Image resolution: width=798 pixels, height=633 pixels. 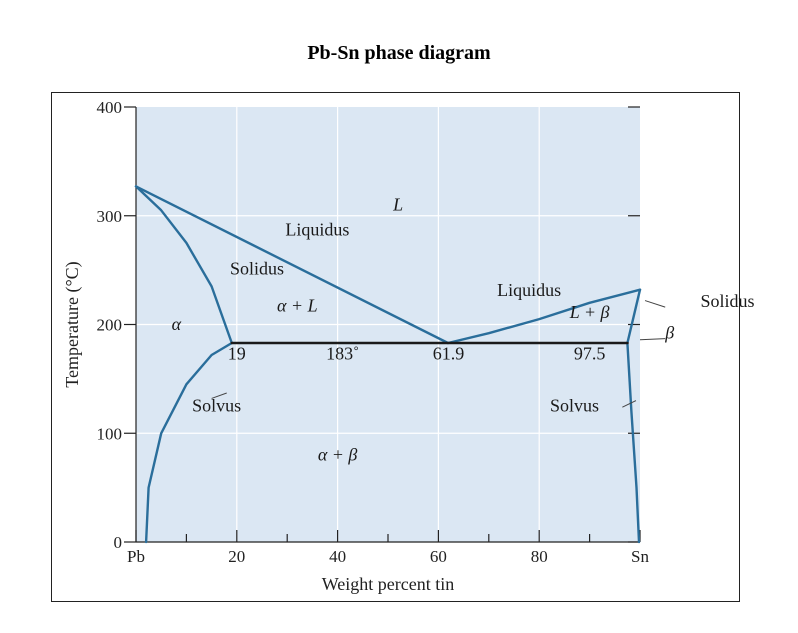 What do you see at coordinates (236, 556) in the screenshot?
I see `x-tick-label: 20` at bounding box center [236, 556].